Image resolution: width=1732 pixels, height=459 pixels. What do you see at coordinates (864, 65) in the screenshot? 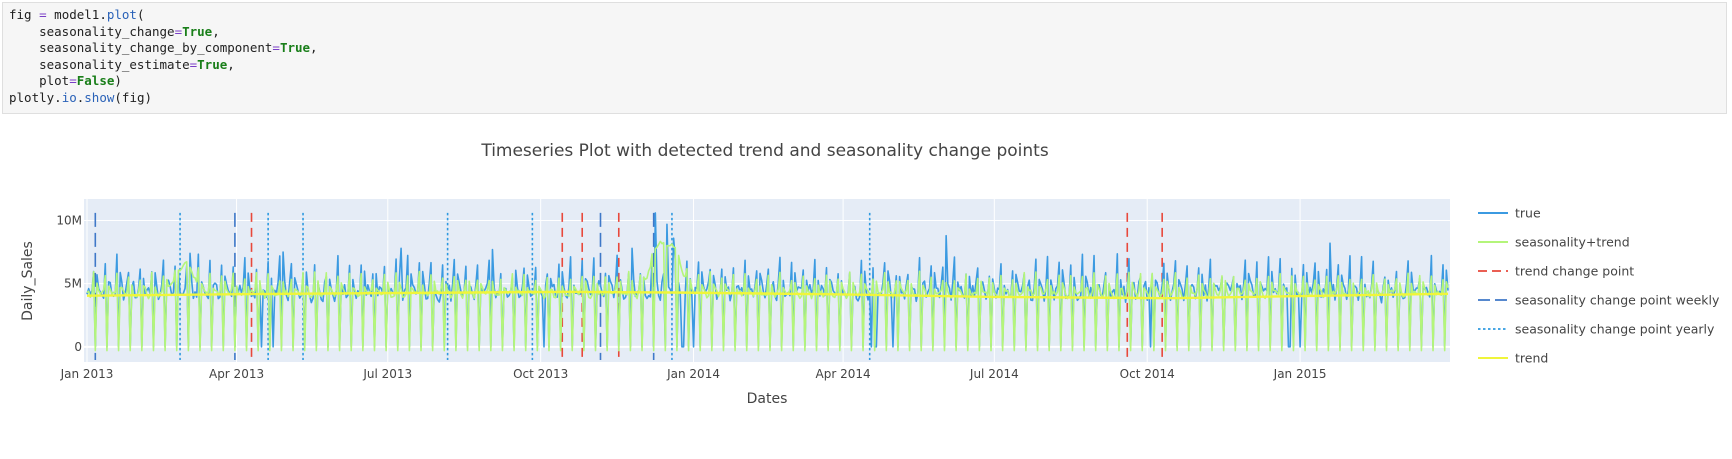
I see `code-line: seasonality_estimate=True,` at bounding box center [864, 65].